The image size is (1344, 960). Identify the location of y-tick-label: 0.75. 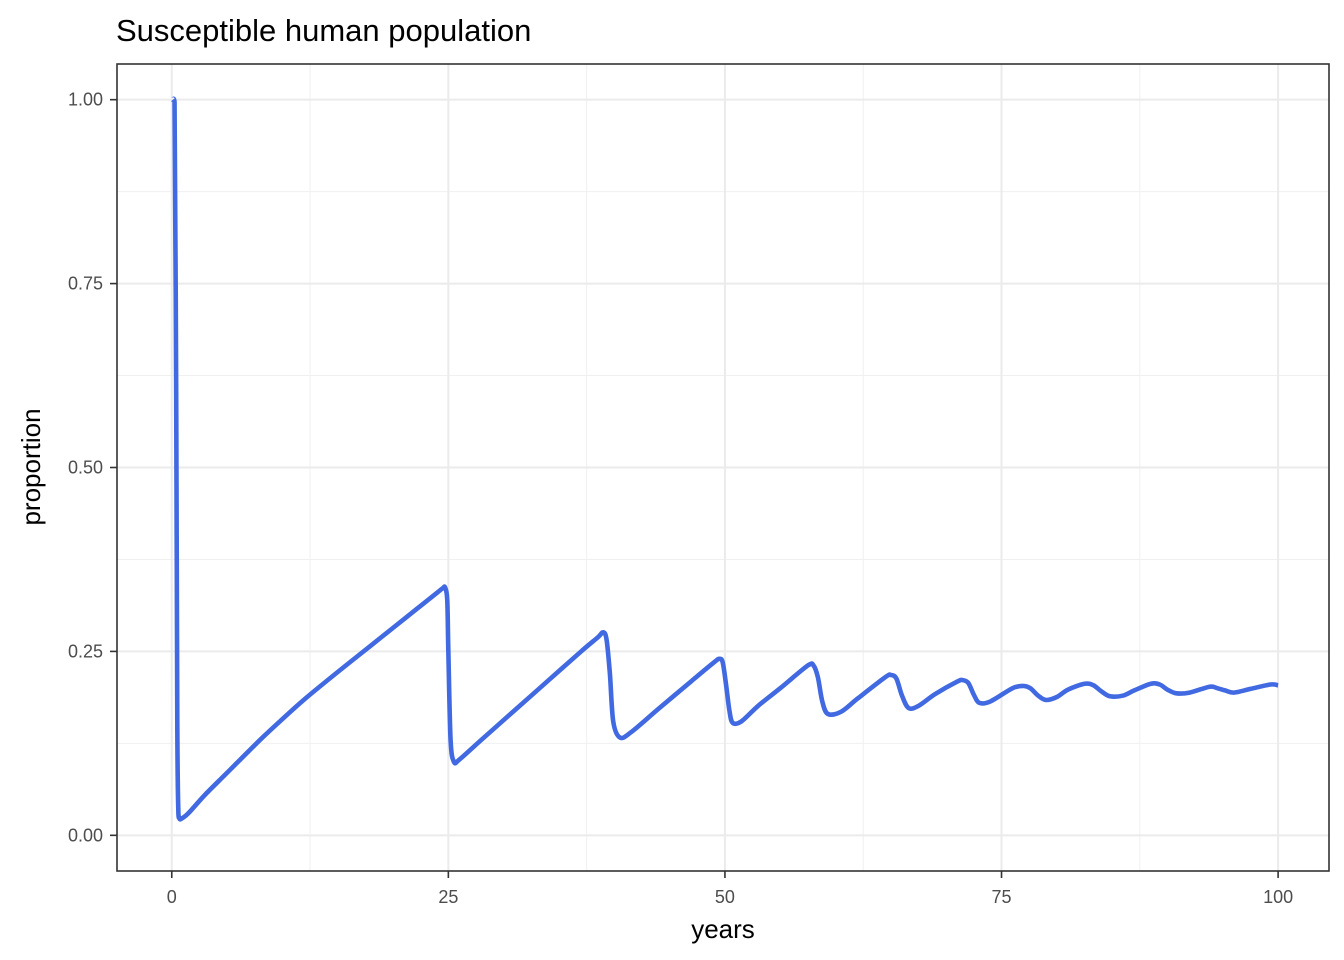
(85, 284).